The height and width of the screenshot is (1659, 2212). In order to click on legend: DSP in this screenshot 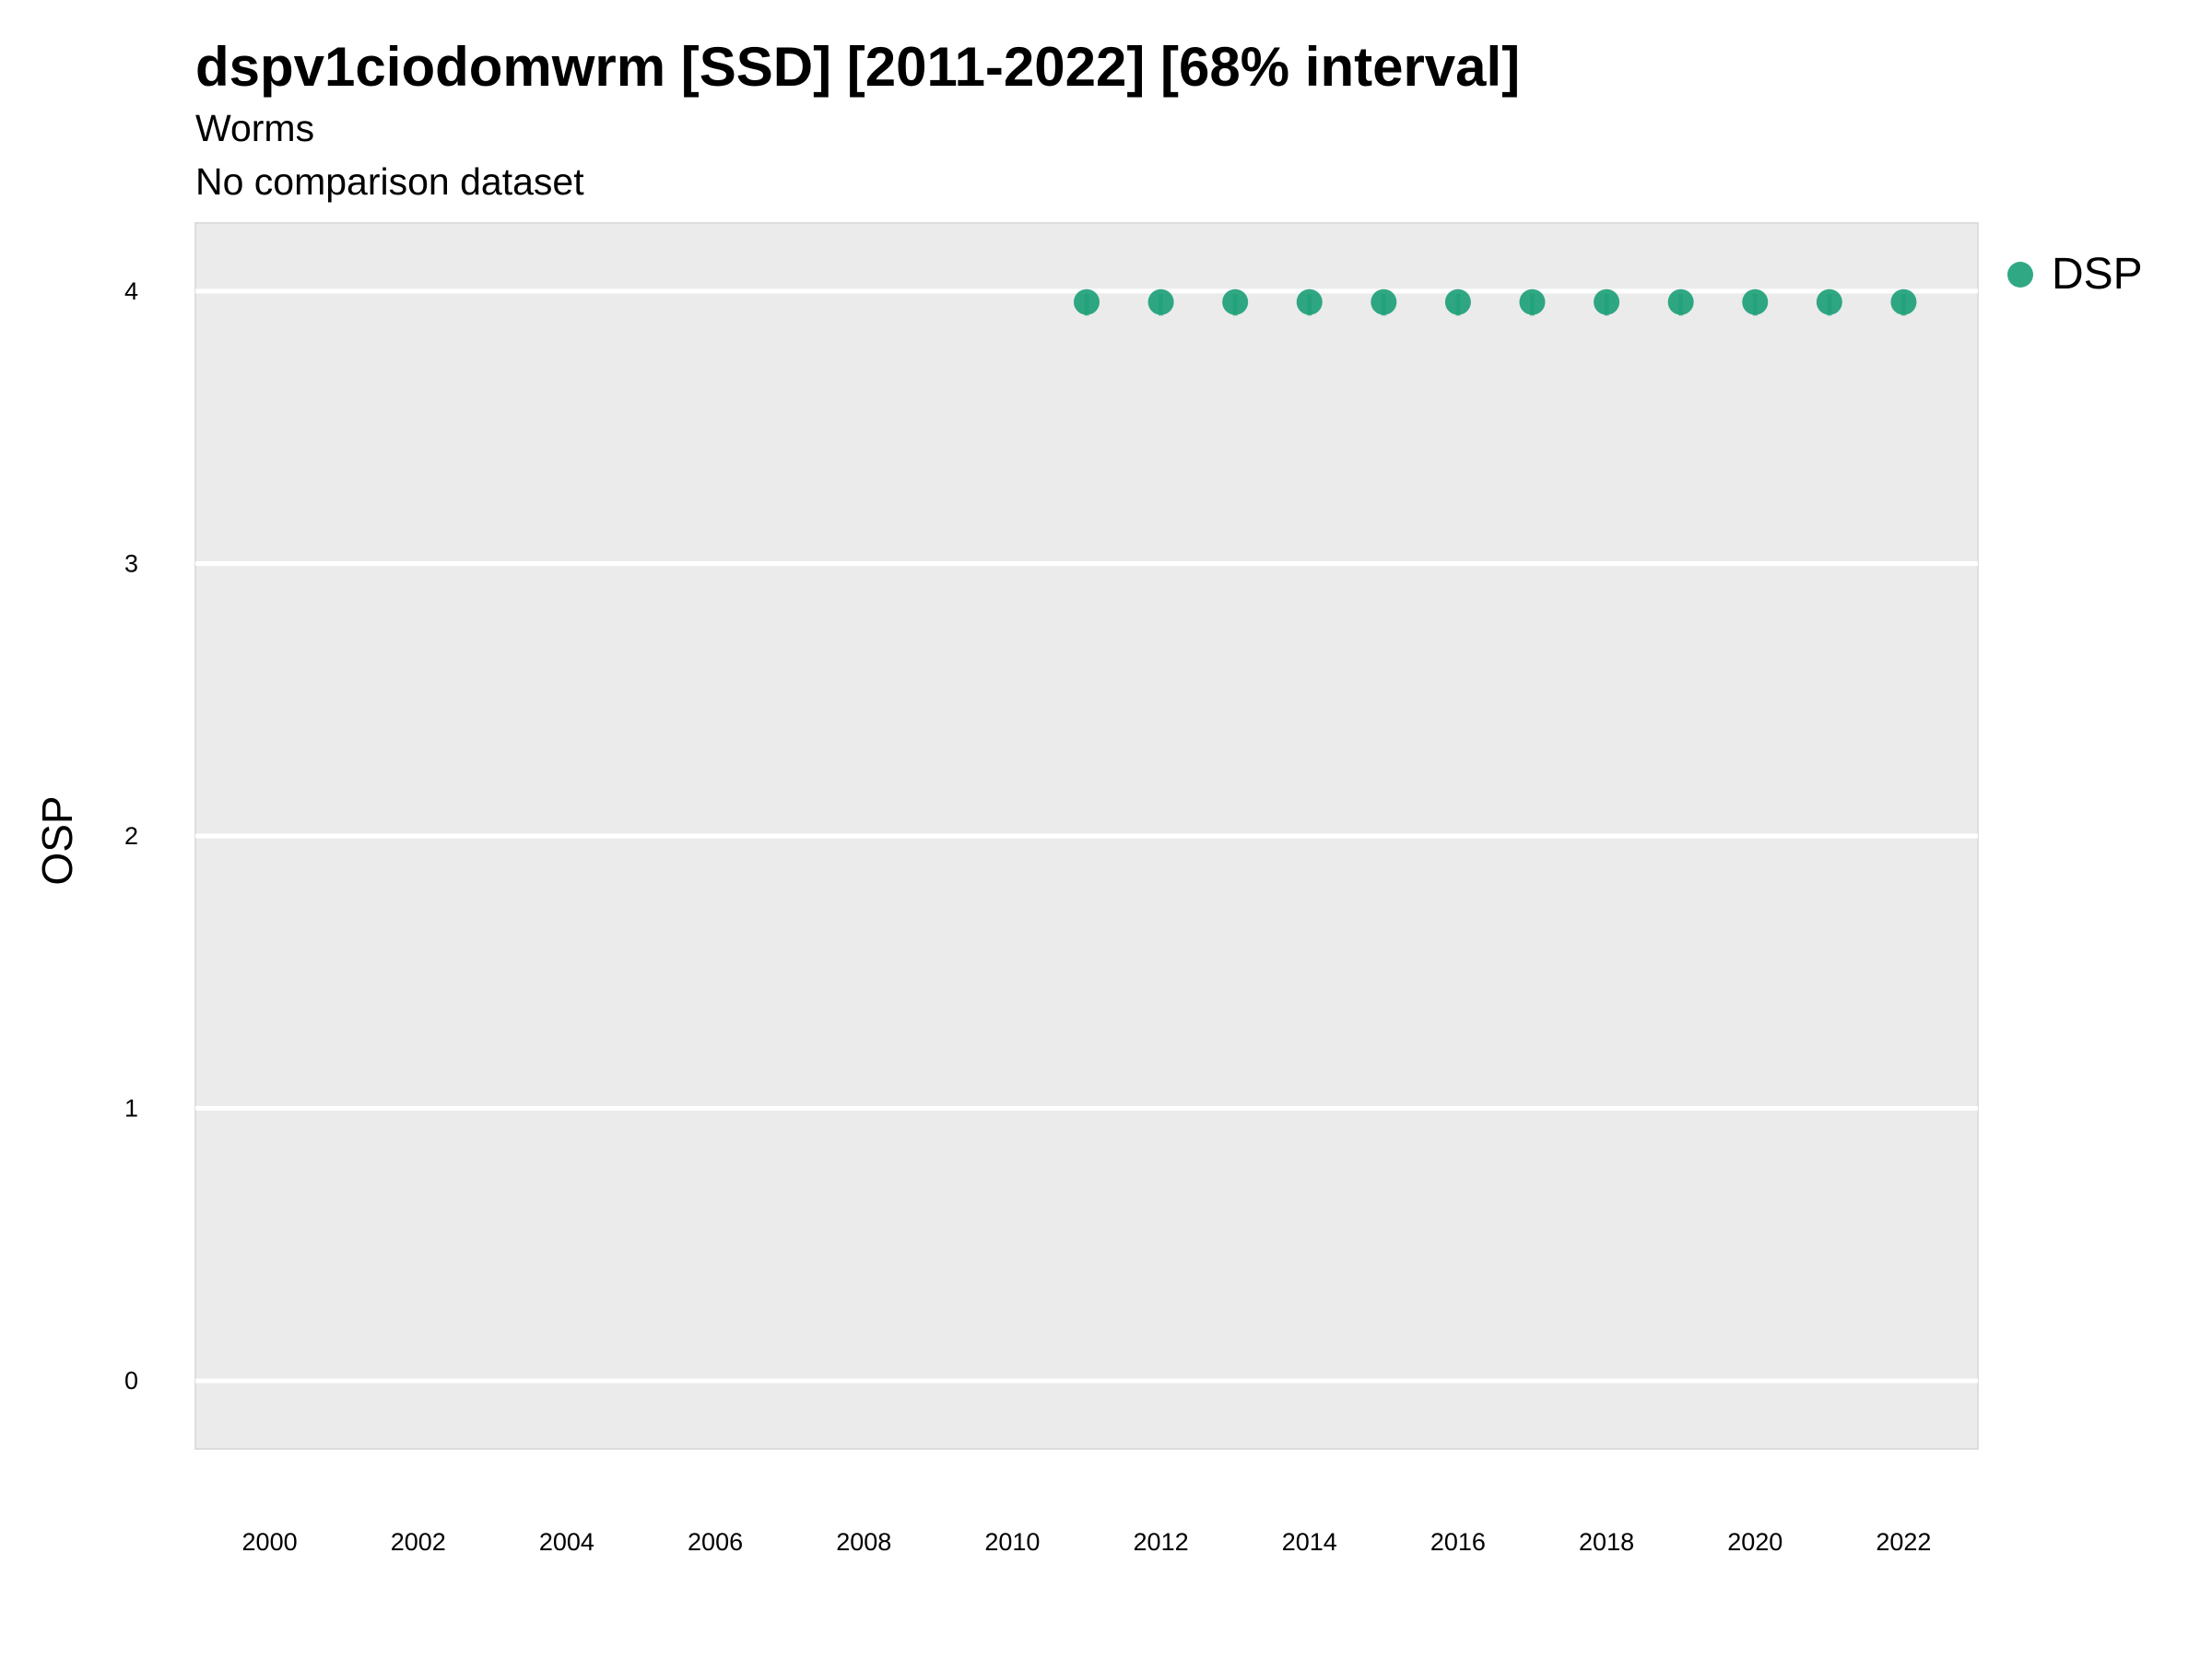, I will do `click(2075, 274)`.